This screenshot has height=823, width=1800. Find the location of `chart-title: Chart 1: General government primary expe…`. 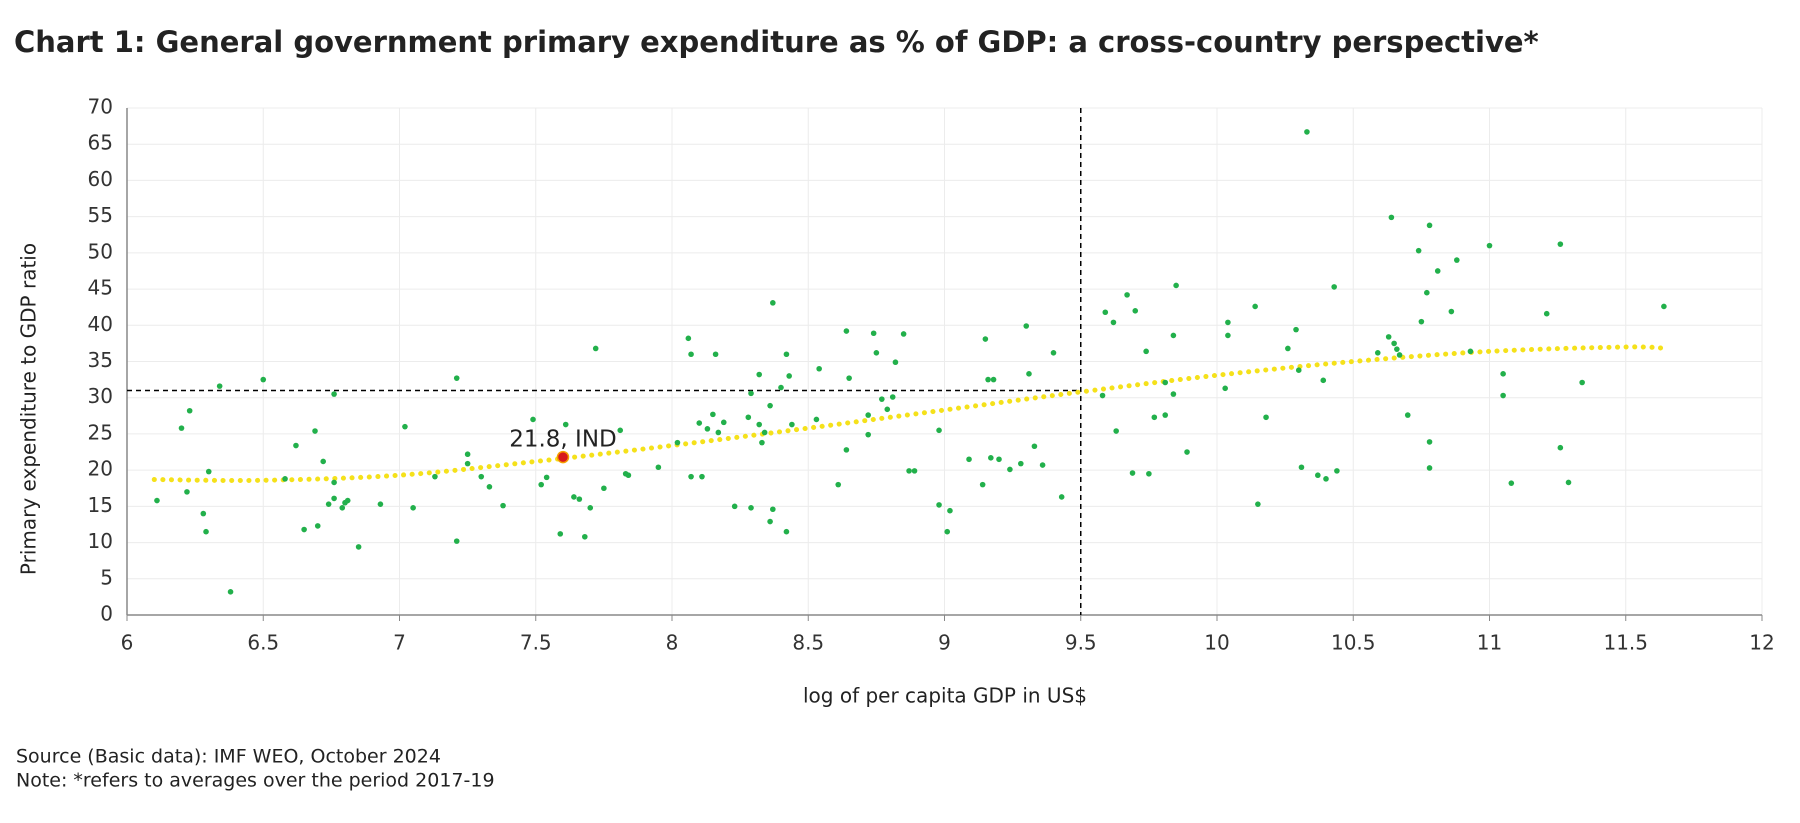

chart-title: Chart 1: General government primary expe… is located at coordinates (776, 42).